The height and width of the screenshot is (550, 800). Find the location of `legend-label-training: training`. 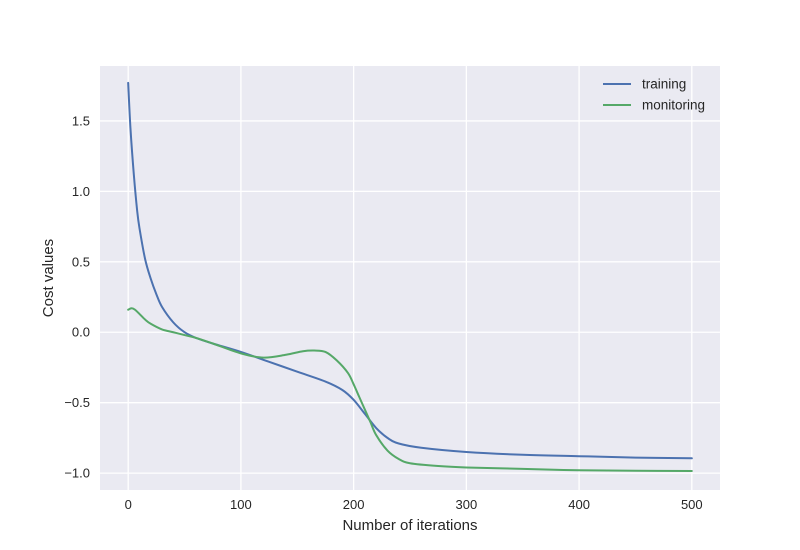

legend-label-training: training is located at coordinates (664, 84).